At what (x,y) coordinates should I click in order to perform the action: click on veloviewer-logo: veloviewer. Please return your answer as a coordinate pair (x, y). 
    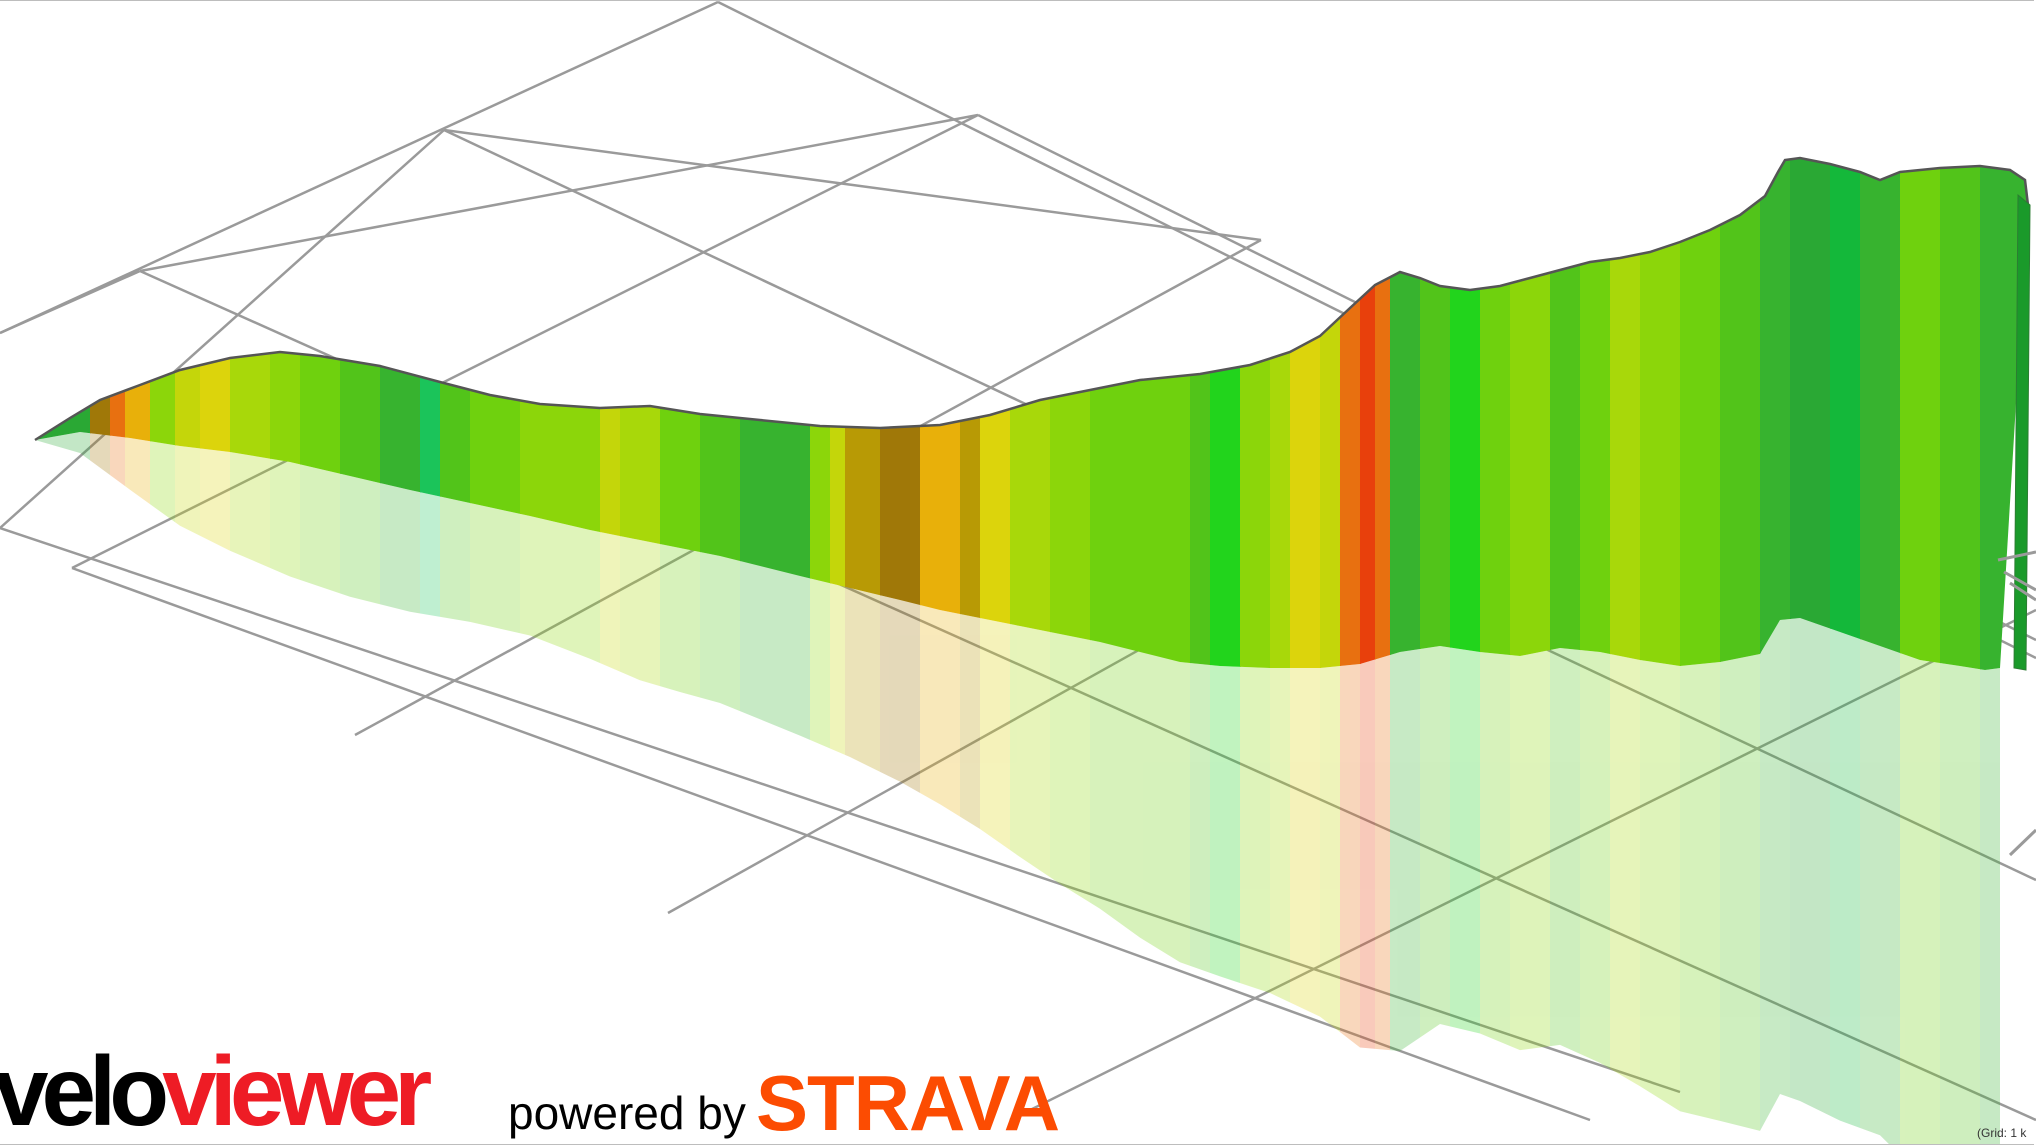
    Looking at the image, I should click on (216, 1091).